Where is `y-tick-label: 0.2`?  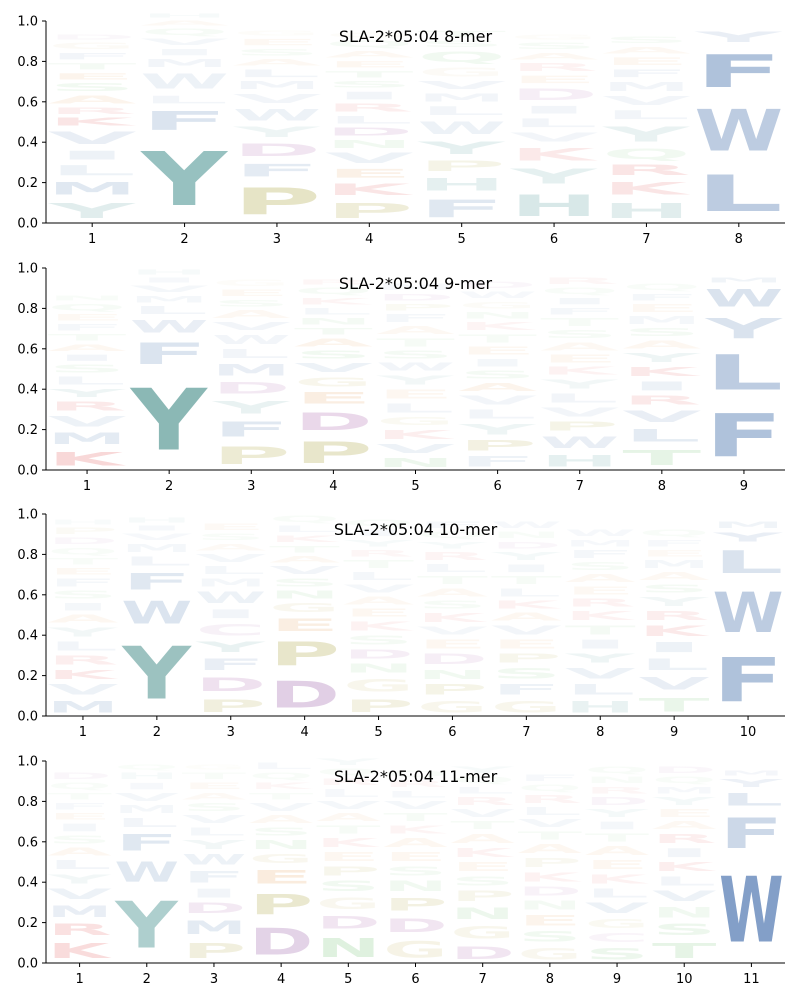
y-tick-label: 0.2 is located at coordinates (27, 183).